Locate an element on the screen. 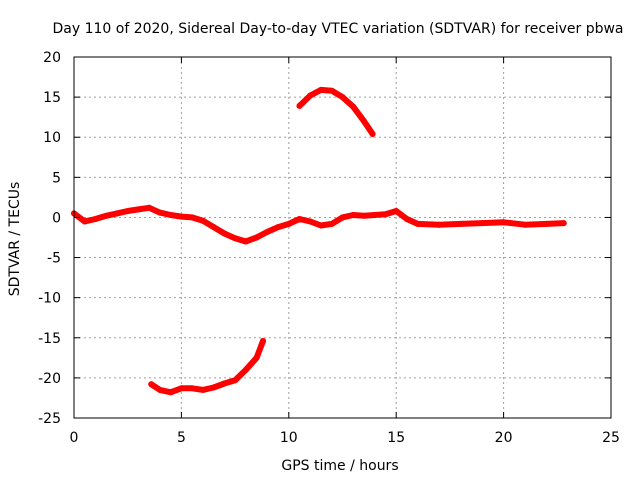  y-tick-label: -20 is located at coordinates (49, 379).